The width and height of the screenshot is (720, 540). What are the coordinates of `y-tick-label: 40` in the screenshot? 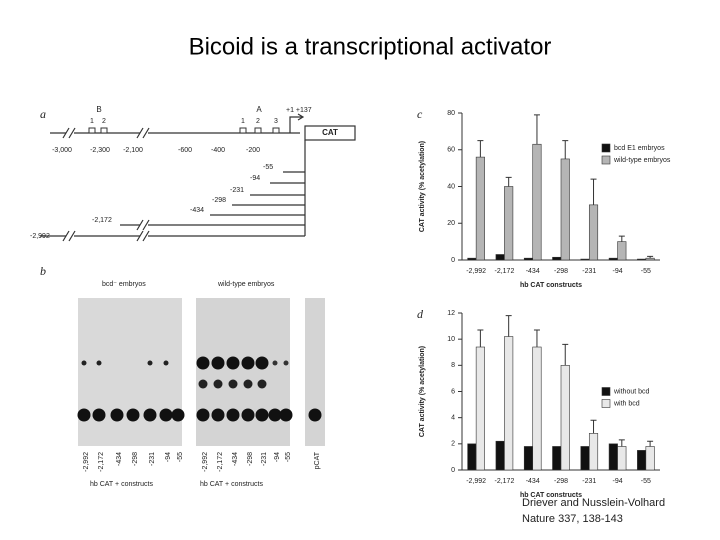 It's located at (451, 186).